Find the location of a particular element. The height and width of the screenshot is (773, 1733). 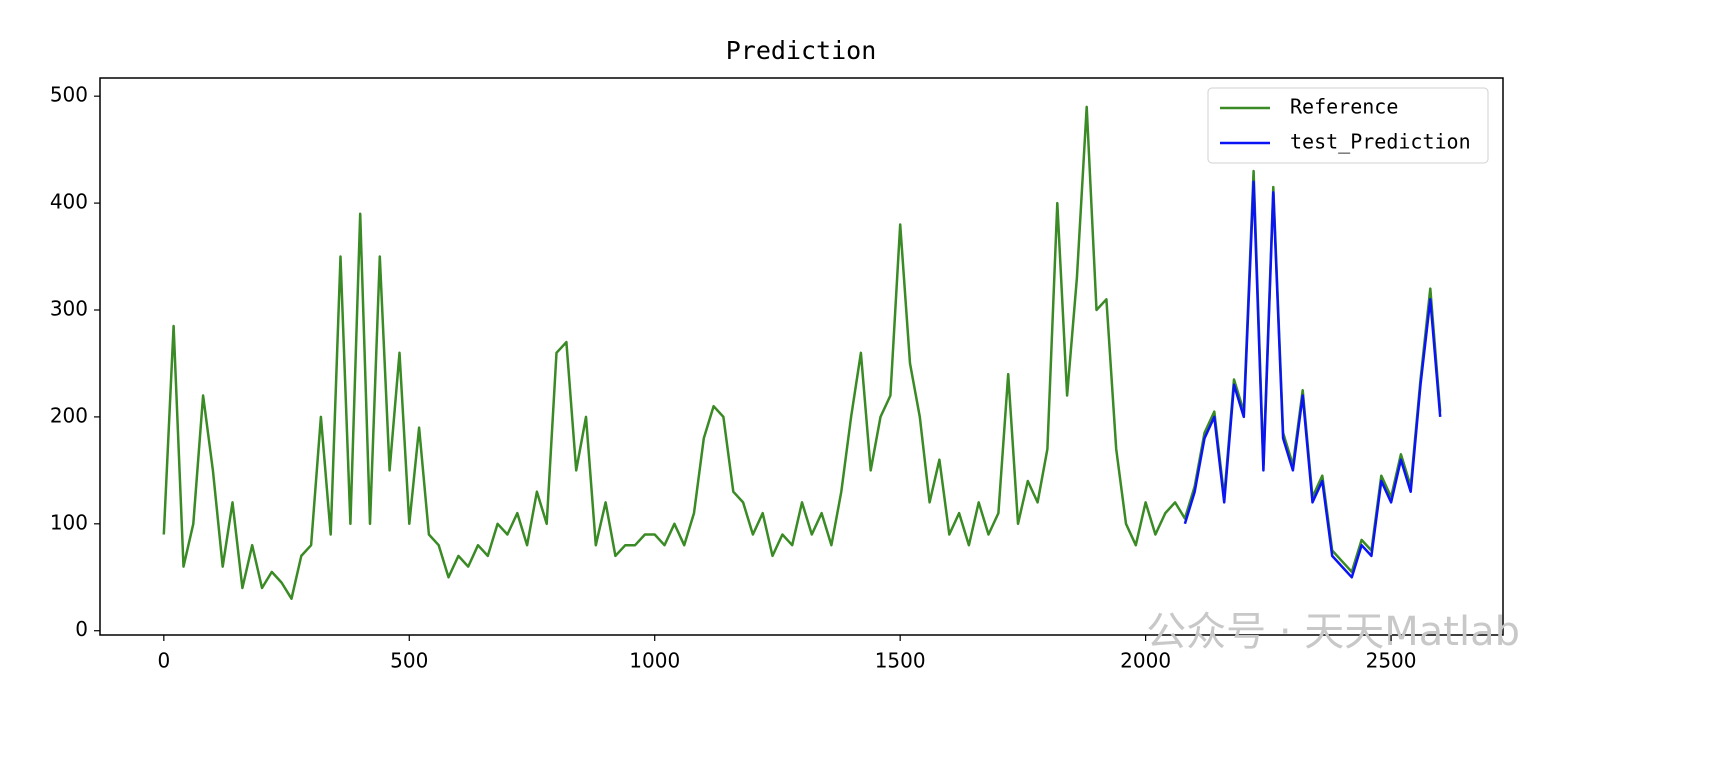

legend: Reference test_Prediction is located at coordinates (1348, 125).